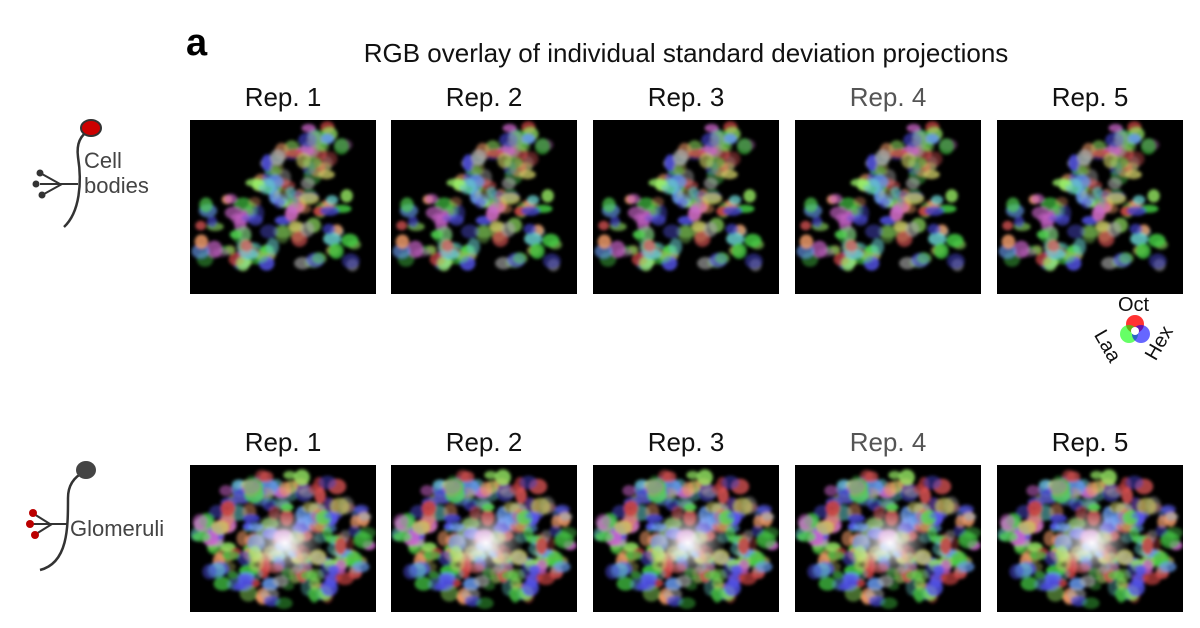 The height and width of the screenshot is (628, 1200). I want to click on row-label: Cell bodies, so click(116, 173).